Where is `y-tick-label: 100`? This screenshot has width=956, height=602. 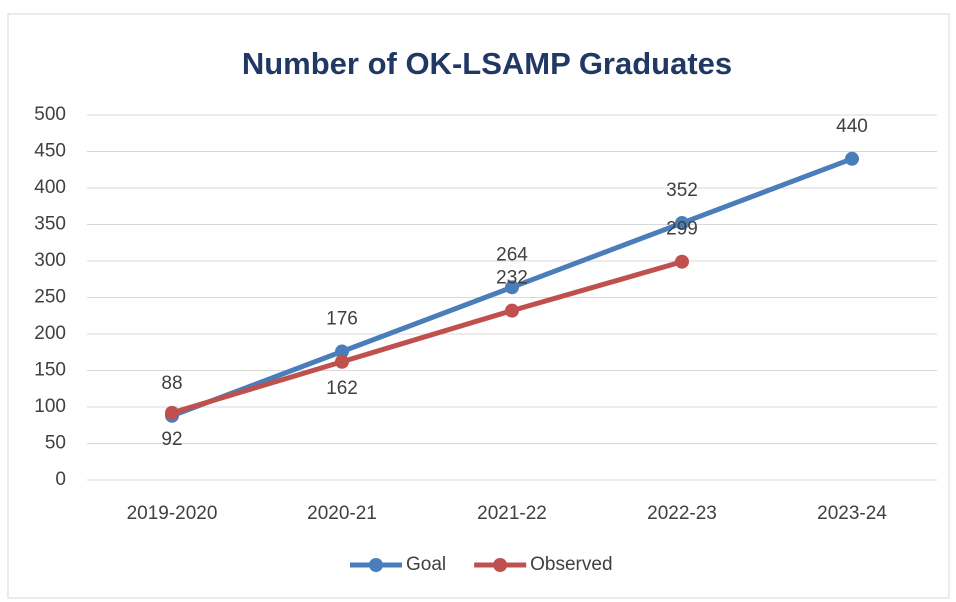 y-tick-label: 100 is located at coordinates (50, 406).